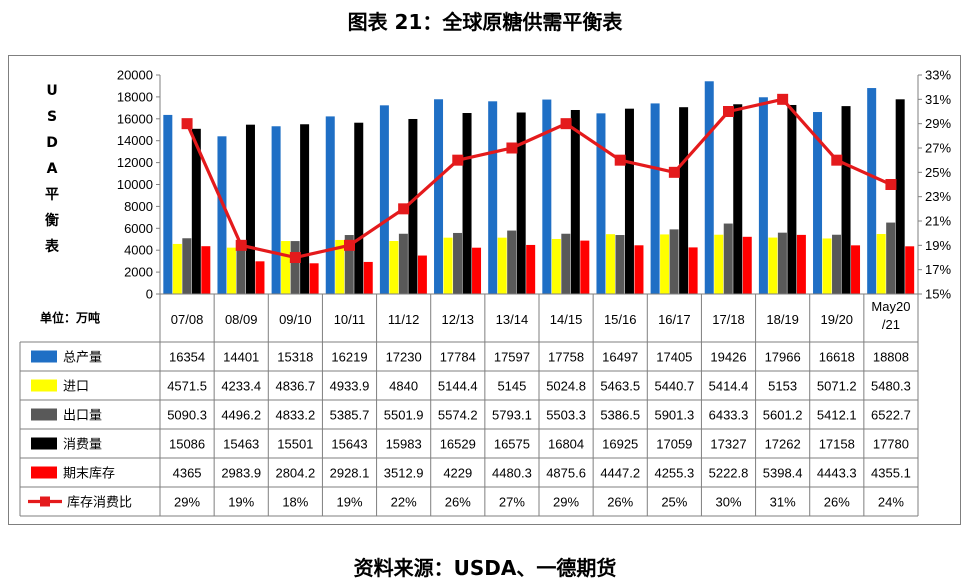  Describe the element at coordinates (404, 415) in the screenshot. I see `table-cell: 5501.9` at that location.